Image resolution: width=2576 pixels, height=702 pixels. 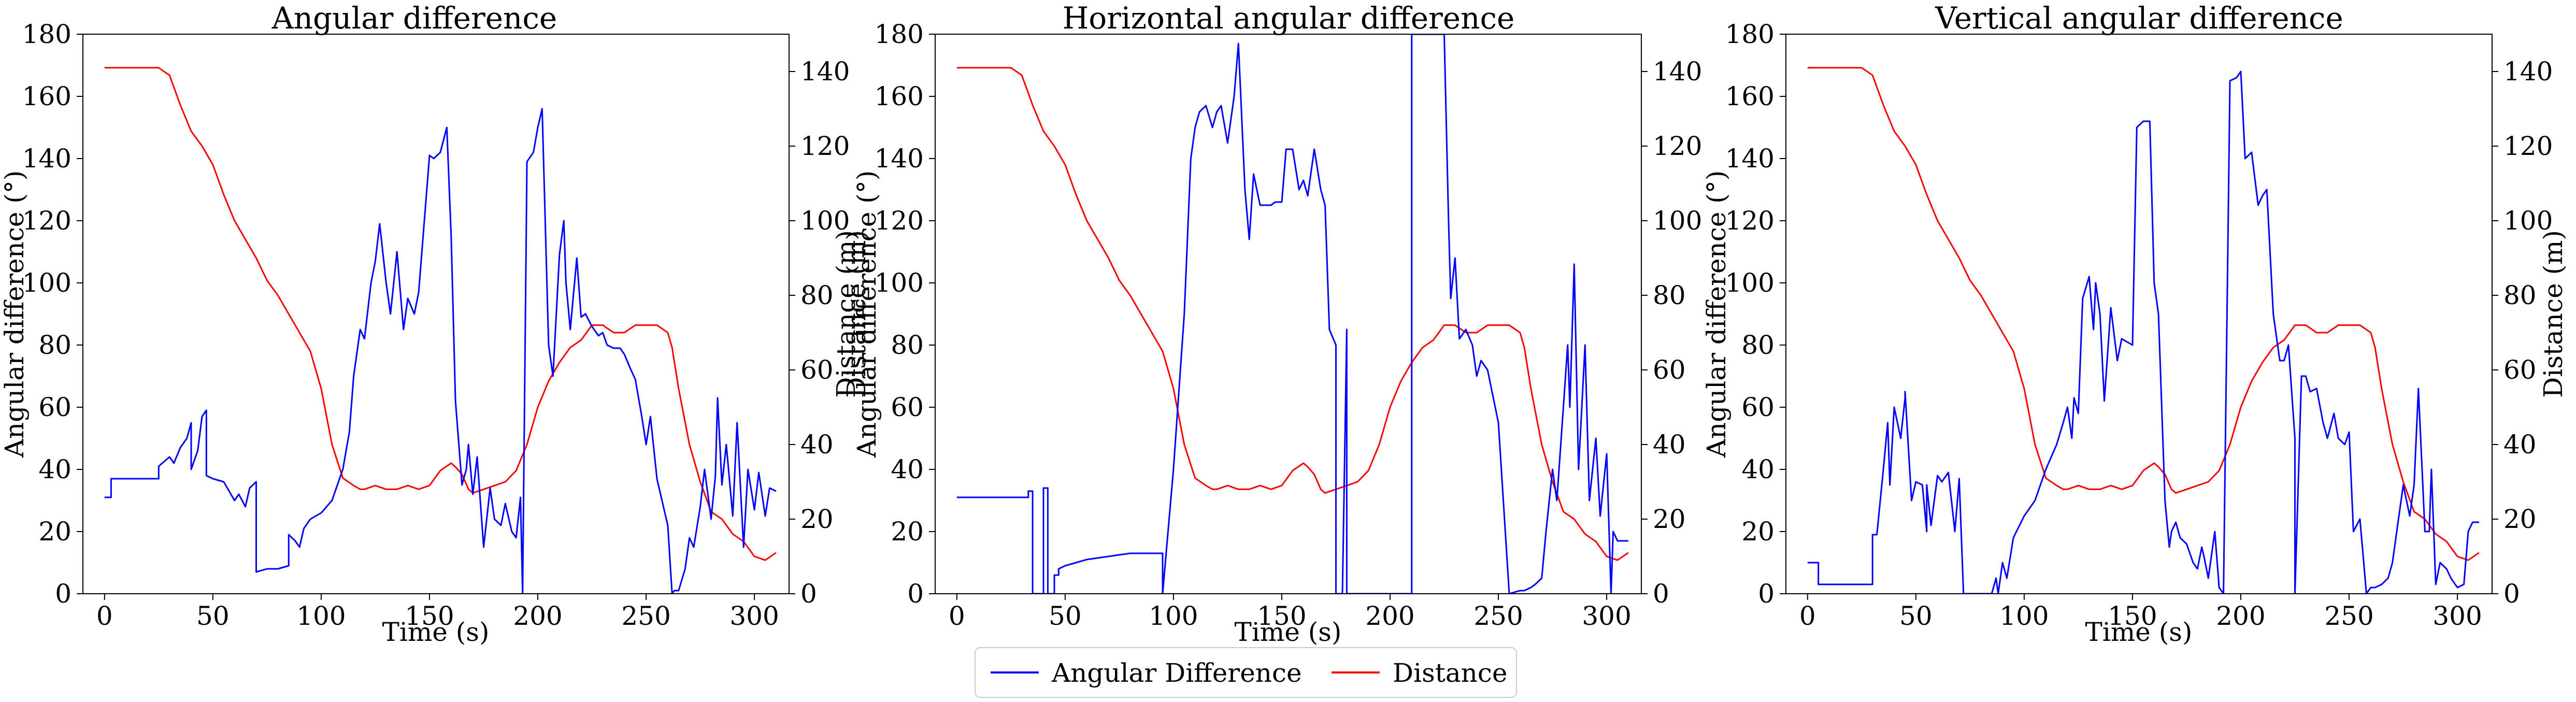 I want to click on legend-label-angular: Angular Difference, so click(x=1177, y=673).